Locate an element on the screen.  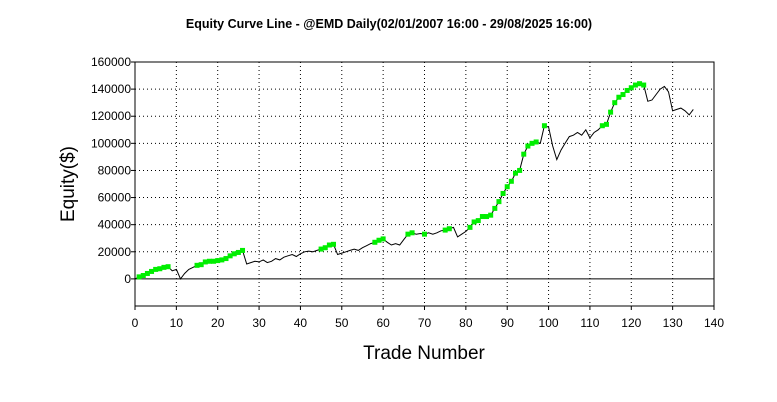
y-tick-label: 100000 is located at coordinates (111, 143).